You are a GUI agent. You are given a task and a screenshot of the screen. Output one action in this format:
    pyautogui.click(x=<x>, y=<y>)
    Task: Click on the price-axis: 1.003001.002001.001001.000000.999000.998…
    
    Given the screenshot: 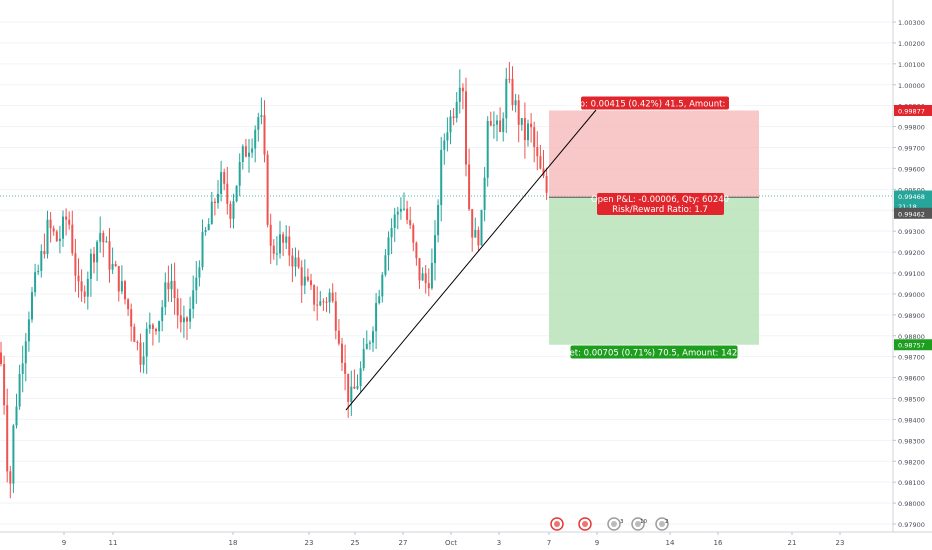 What is the action you would take?
    pyautogui.click(x=912, y=275)
    